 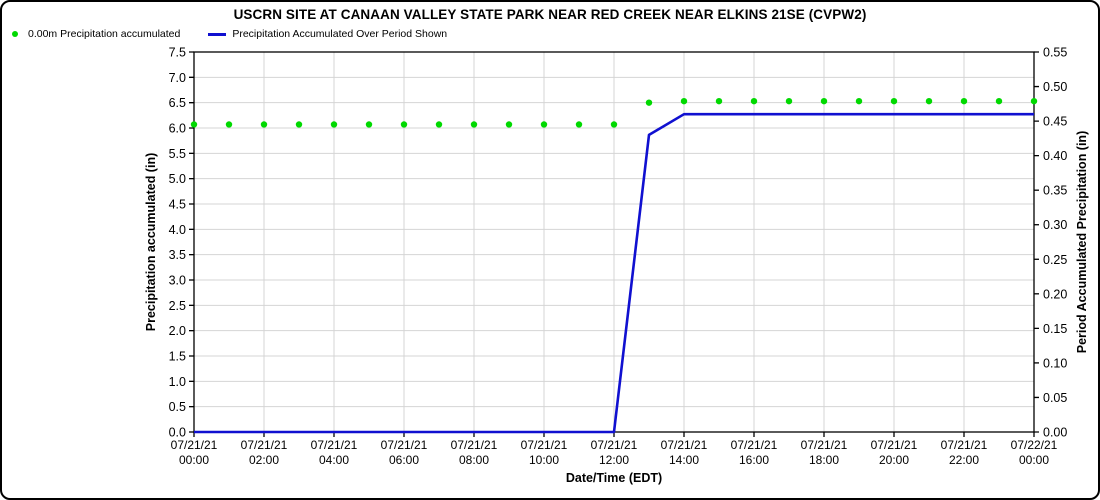 What do you see at coordinates (1055, 87) in the screenshot?
I see `y-right-tick-label: 0.50` at bounding box center [1055, 87].